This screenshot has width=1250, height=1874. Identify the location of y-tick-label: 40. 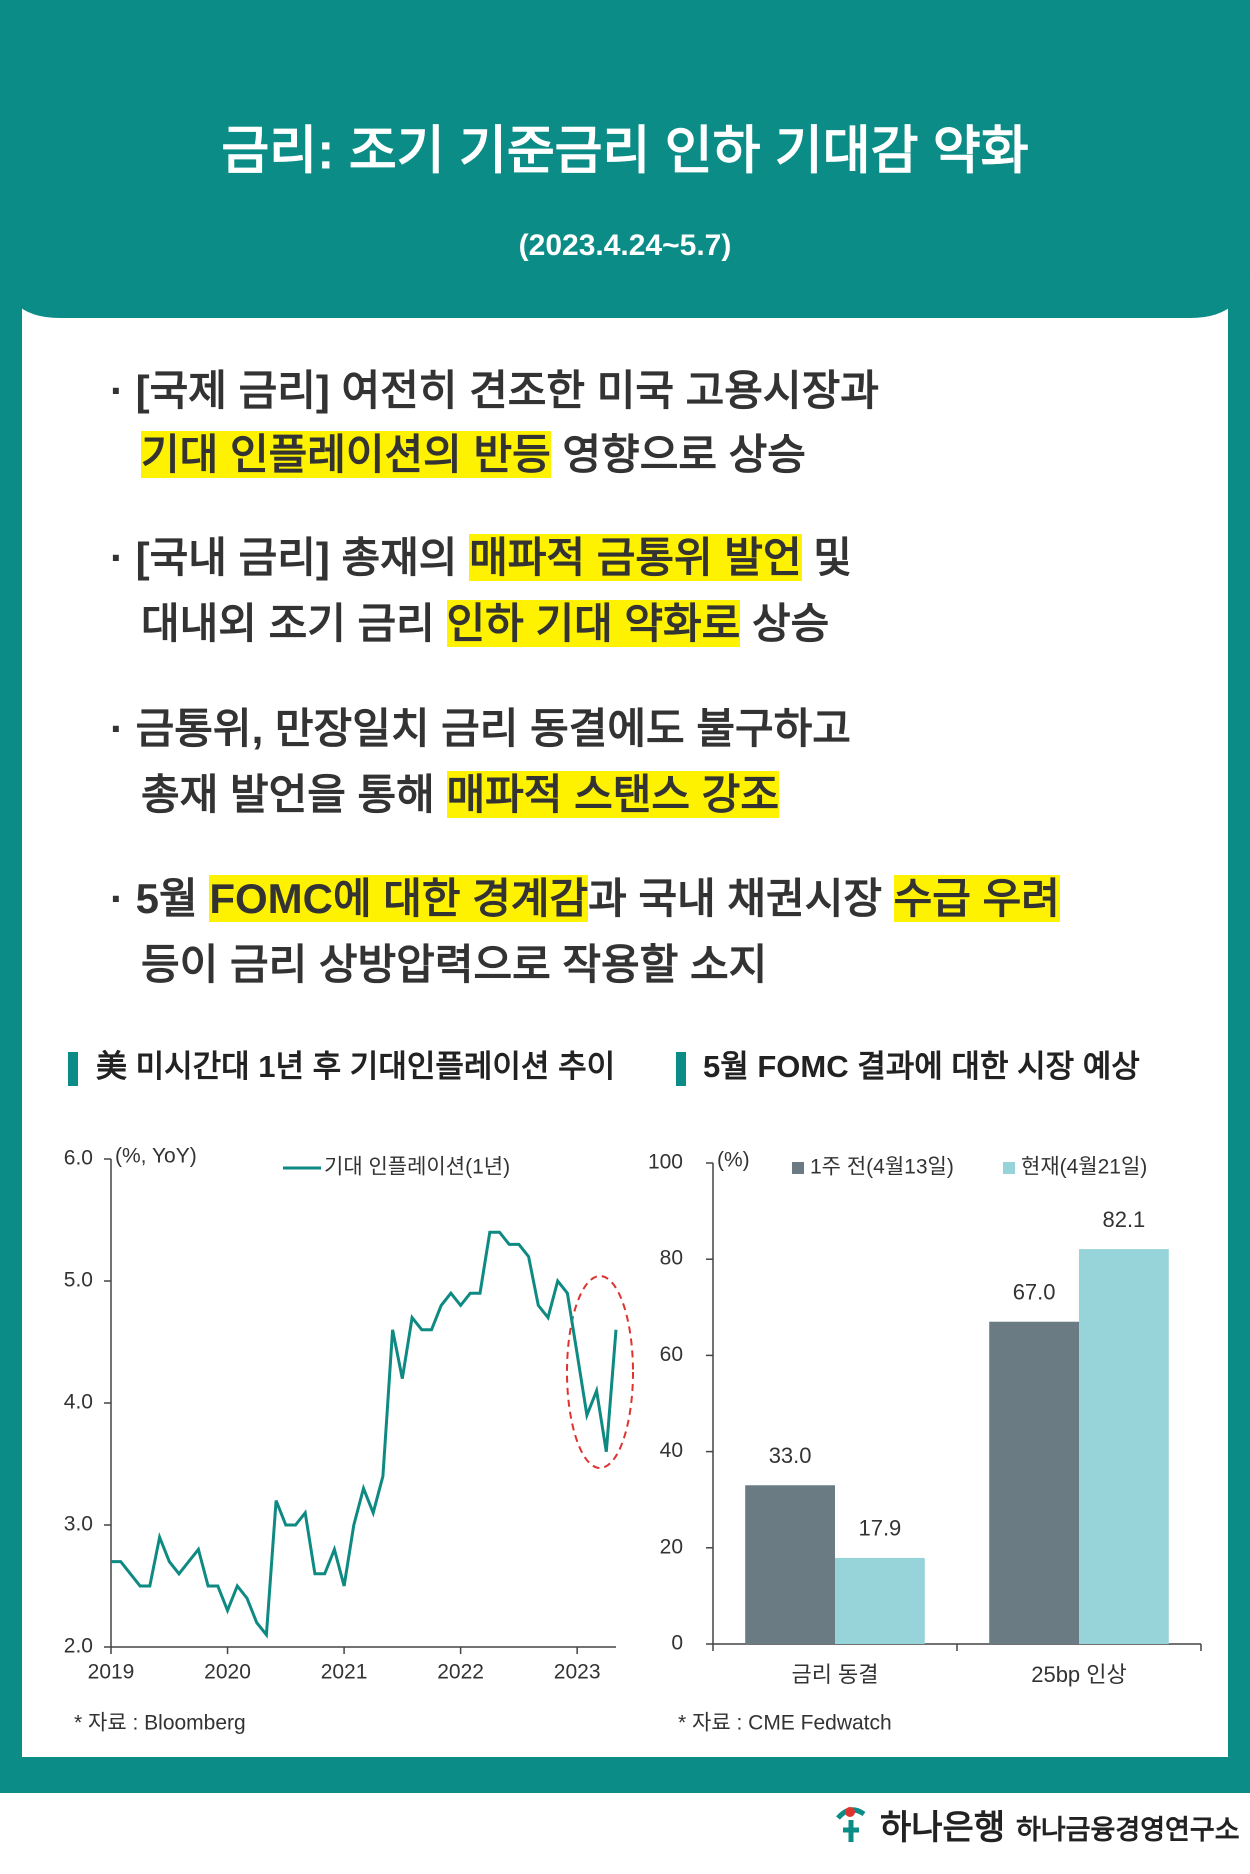
(671, 1450).